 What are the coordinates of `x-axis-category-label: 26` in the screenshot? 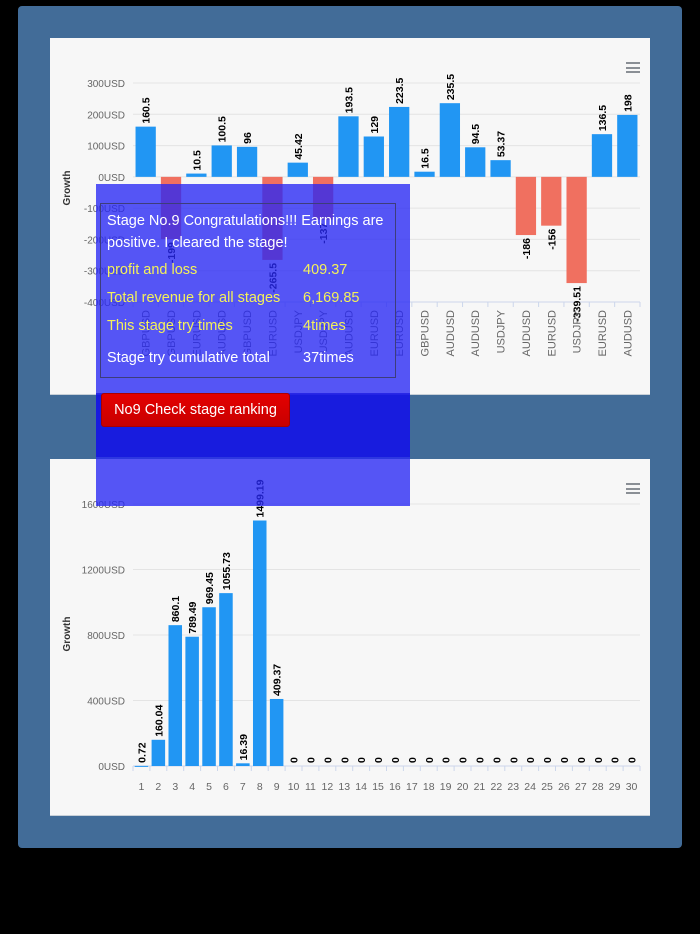 It's located at (564, 787).